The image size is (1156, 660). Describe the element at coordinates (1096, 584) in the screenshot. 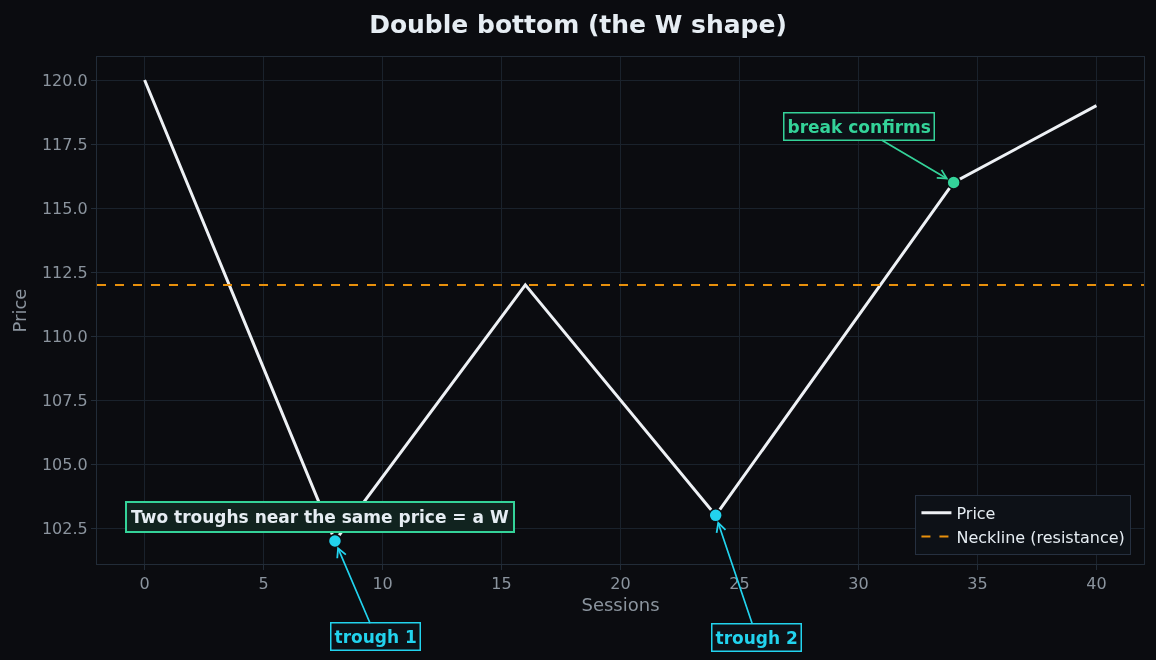

I see `x-tick-label: 40` at that location.